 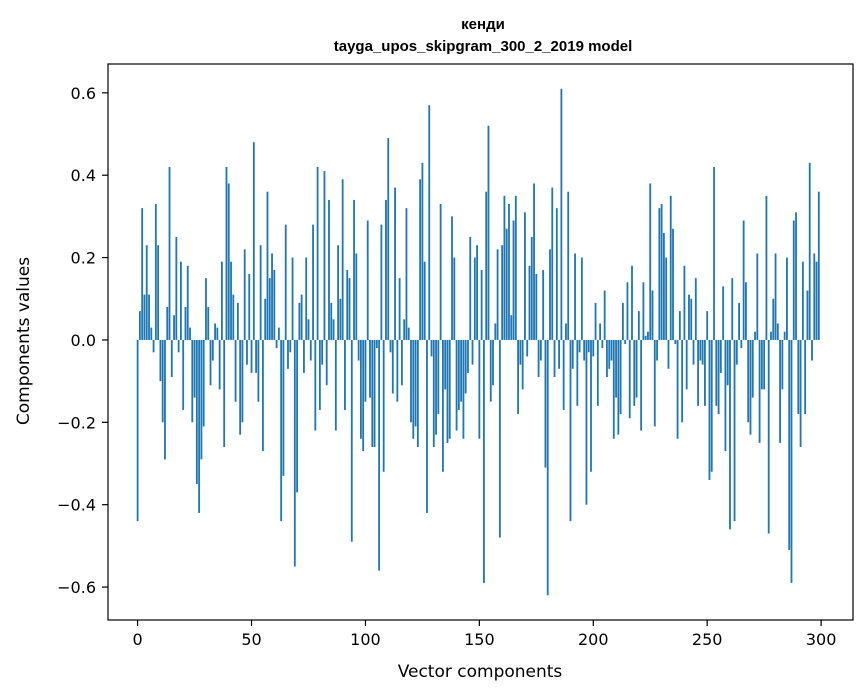 I want to click on y-tick-label: −0.2, so click(x=76, y=422).